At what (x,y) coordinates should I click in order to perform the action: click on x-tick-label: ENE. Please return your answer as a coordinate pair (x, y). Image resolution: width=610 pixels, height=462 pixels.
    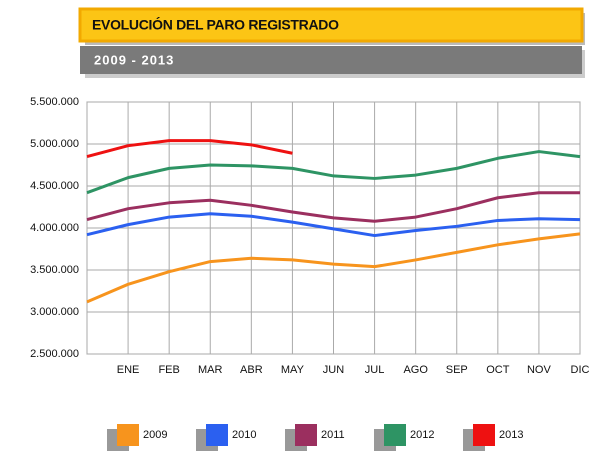
    Looking at the image, I should click on (128, 370).